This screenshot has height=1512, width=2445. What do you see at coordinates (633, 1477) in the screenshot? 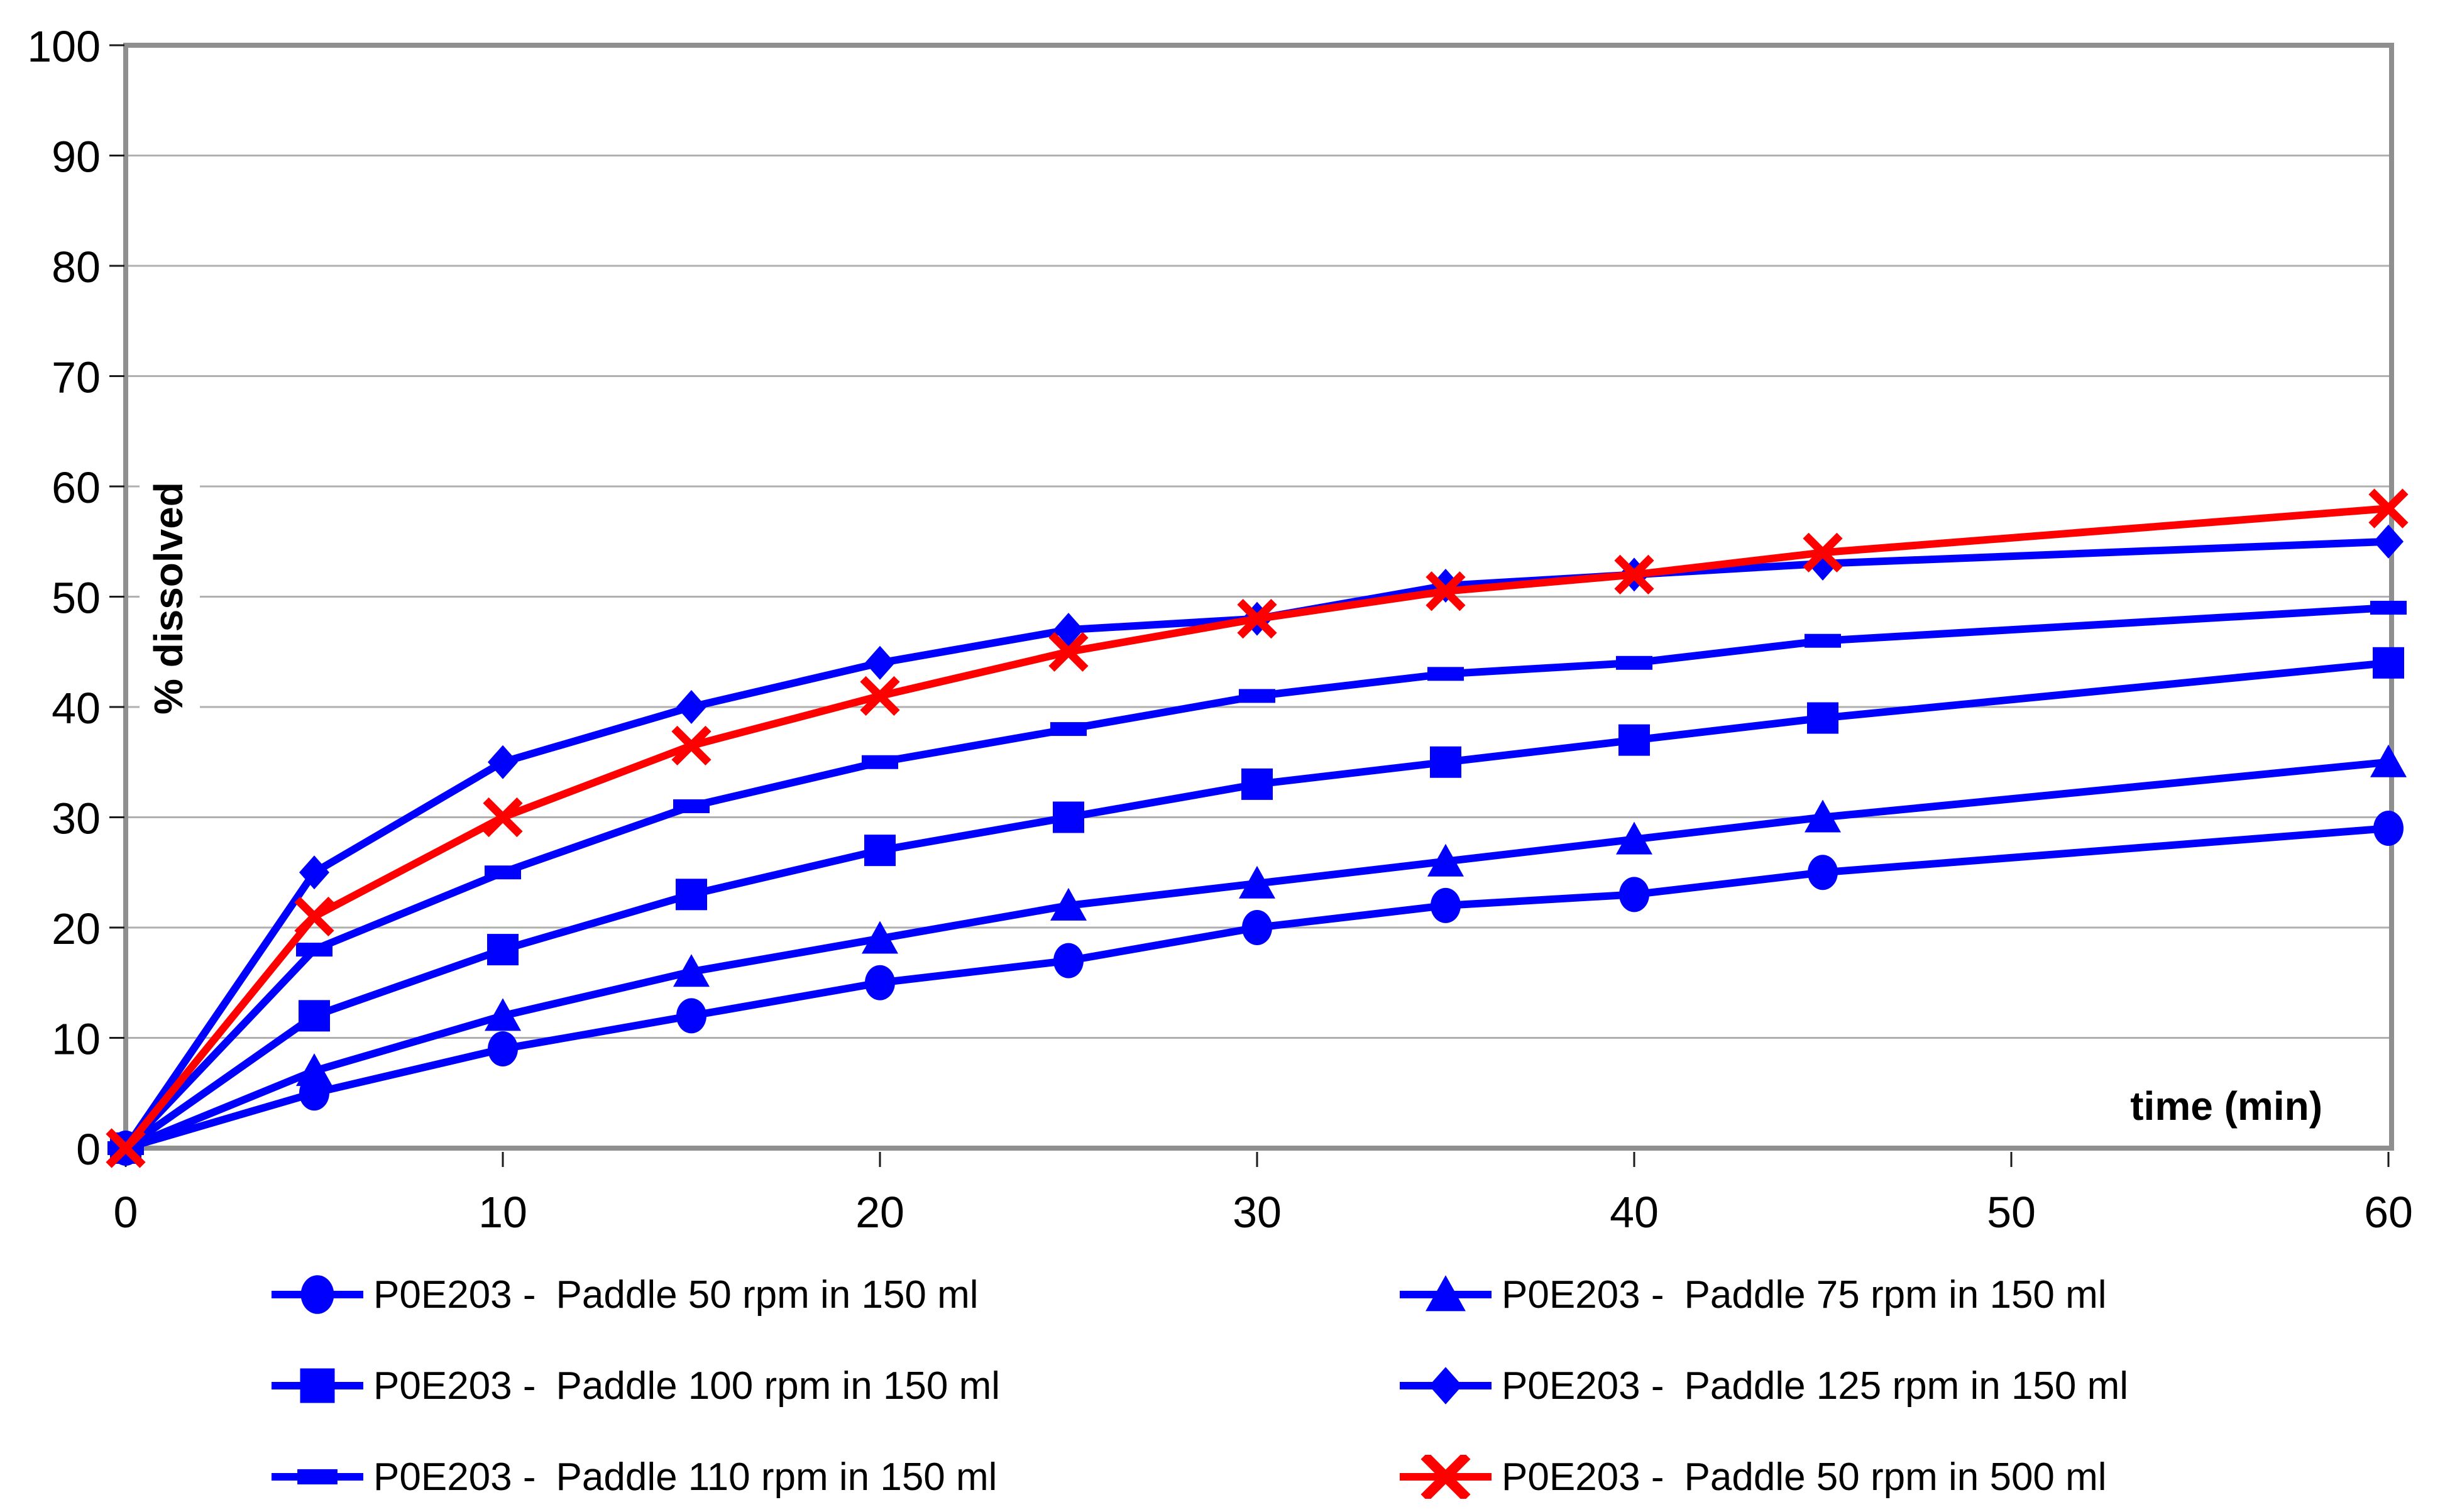
I see `legend-item-110rpm-150ml: P0E203 - Paddle 110 rpm in 150 ml` at bounding box center [633, 1477].